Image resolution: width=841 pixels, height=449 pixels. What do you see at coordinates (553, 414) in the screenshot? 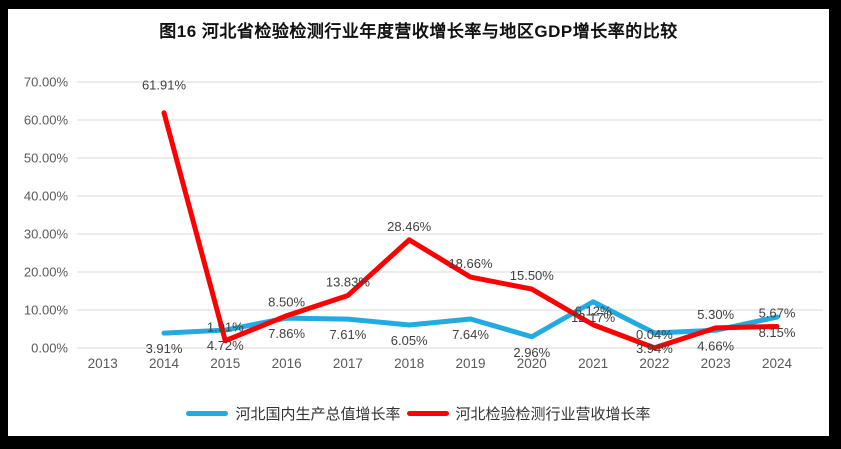
I see `legend-label-revenue: 河北检验检测行业营收增长率` at bounding box center [553, 414].